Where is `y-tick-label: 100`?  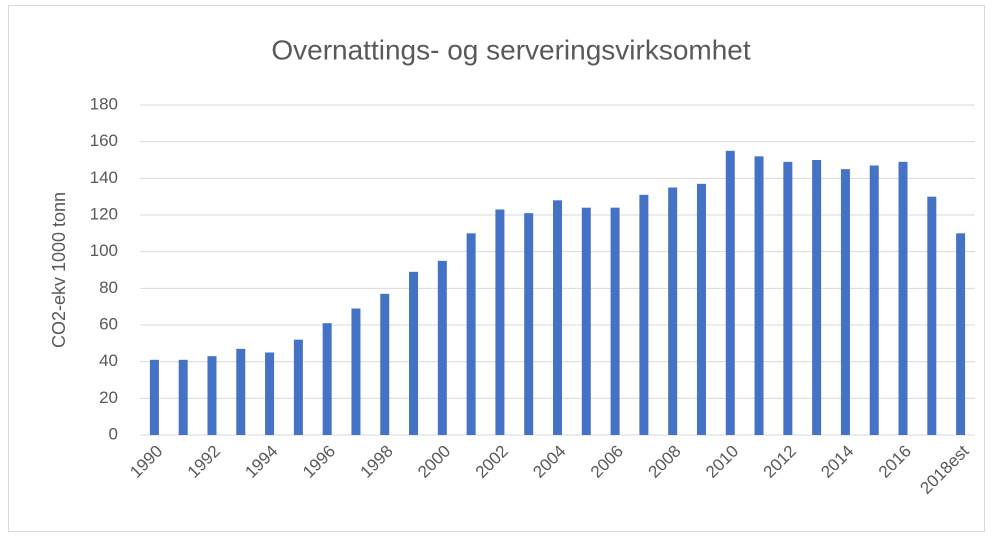 y-tick-label: 100 is located at coordinates (104, 250).